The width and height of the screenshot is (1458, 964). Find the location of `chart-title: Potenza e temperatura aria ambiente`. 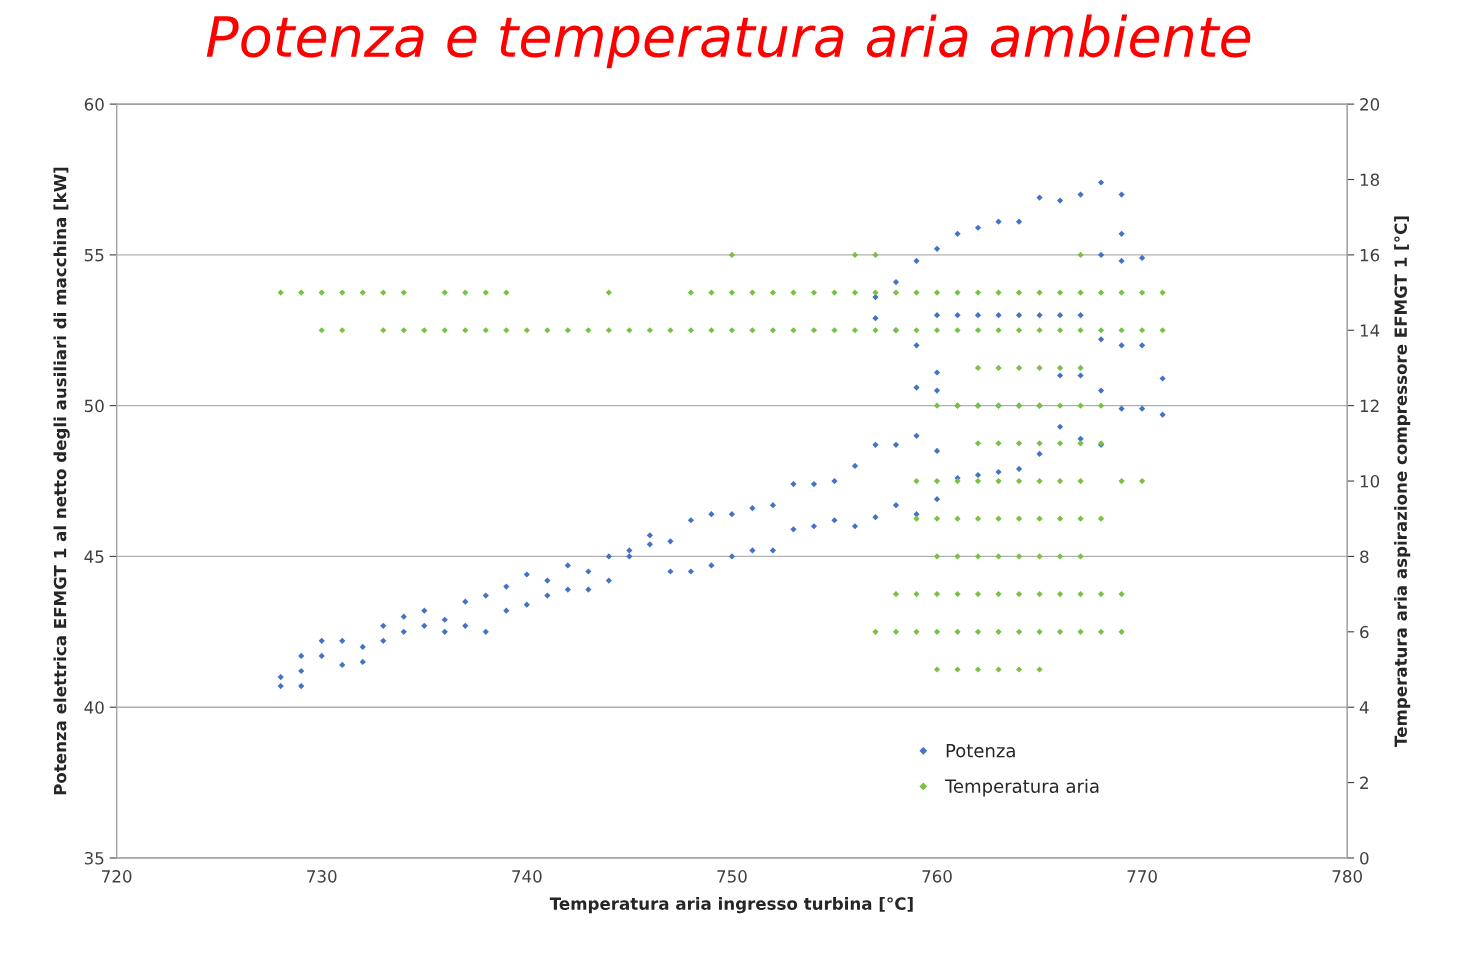

chart-title: Potenza e temperatura aria ambiente is located at coordinates (728, 41).